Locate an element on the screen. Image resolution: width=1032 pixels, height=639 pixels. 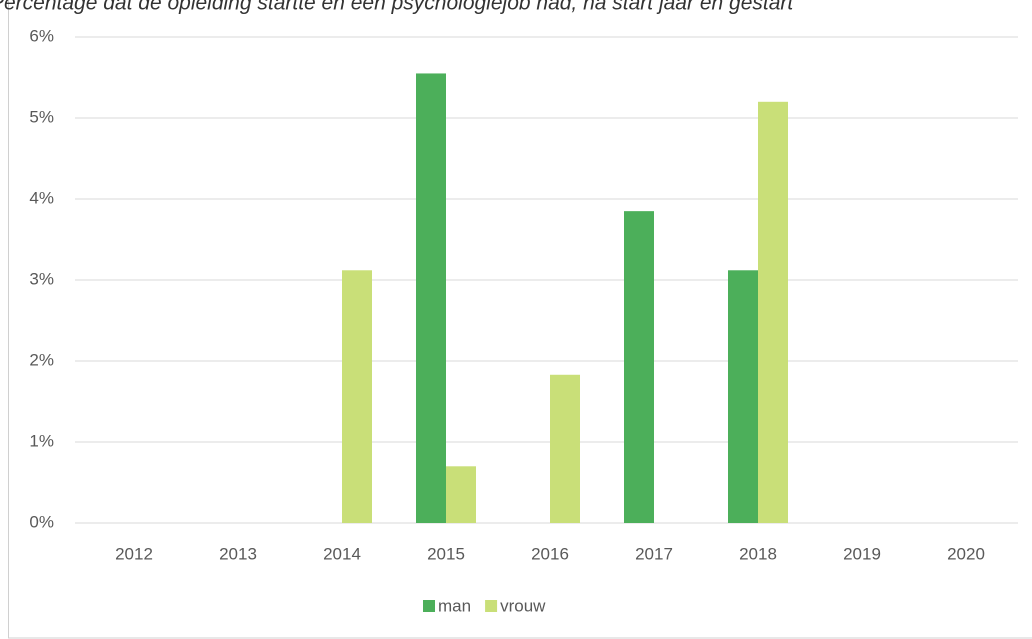
x-tick-label: 2018 is located at coordinates (758, 553).